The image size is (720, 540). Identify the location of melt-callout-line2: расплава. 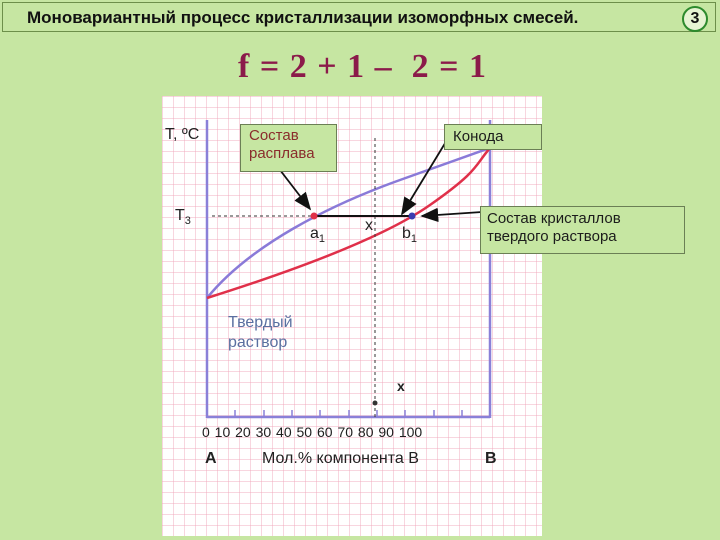
(282, 153).